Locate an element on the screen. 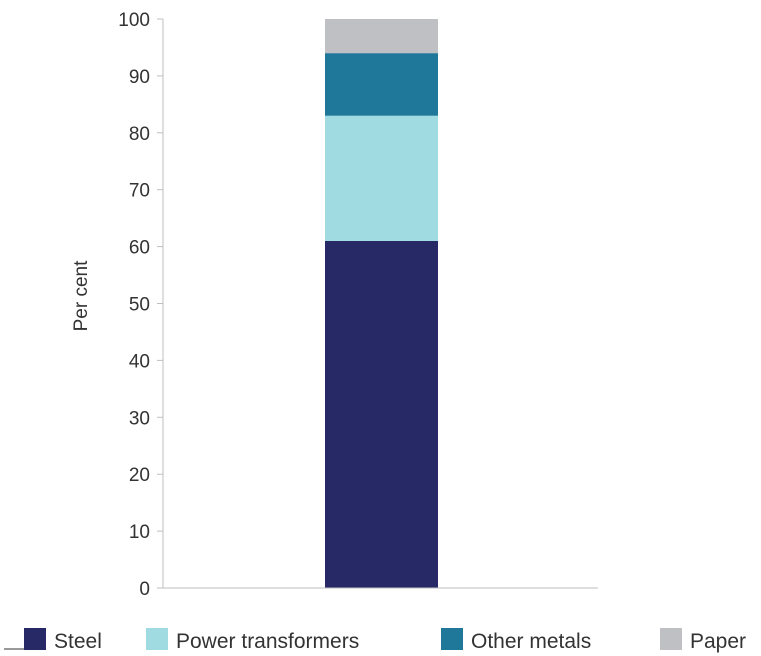 The width and height of the screenshot is (761, 656). y-tick-label: 40 is located at coordinates (139, 361).